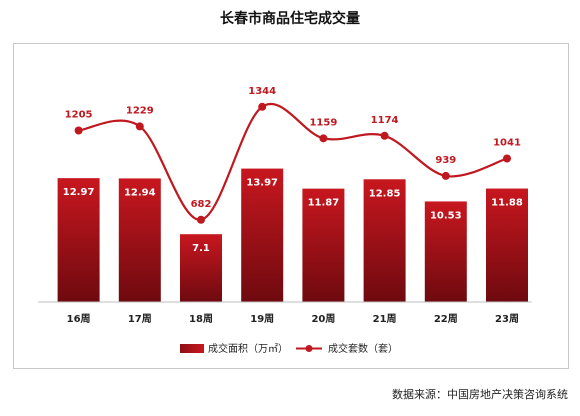 The height and width of the screenshot is (416, 580). What do you see at coordinates (140, 110) in the screenshot?
I see `line-value-label: 1229` at bounding box center [140, 110].